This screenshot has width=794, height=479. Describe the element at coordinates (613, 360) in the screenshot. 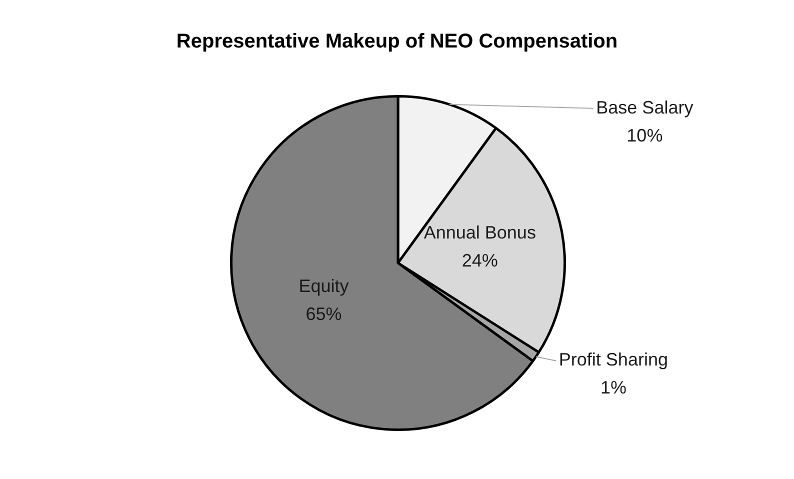

I see `slice-label: Profit Sharing` at that location.